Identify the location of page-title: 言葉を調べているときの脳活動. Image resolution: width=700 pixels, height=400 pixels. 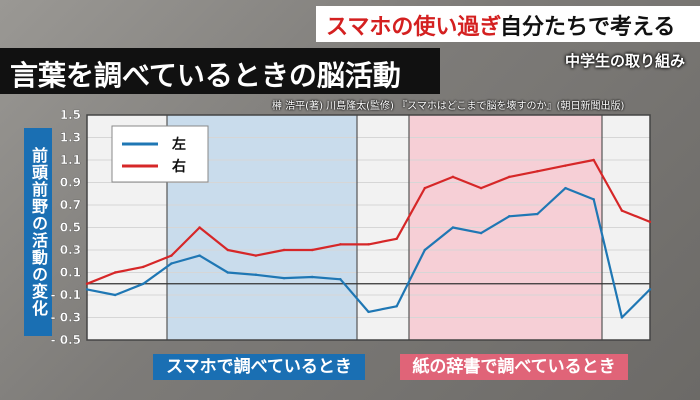
(205, 75).